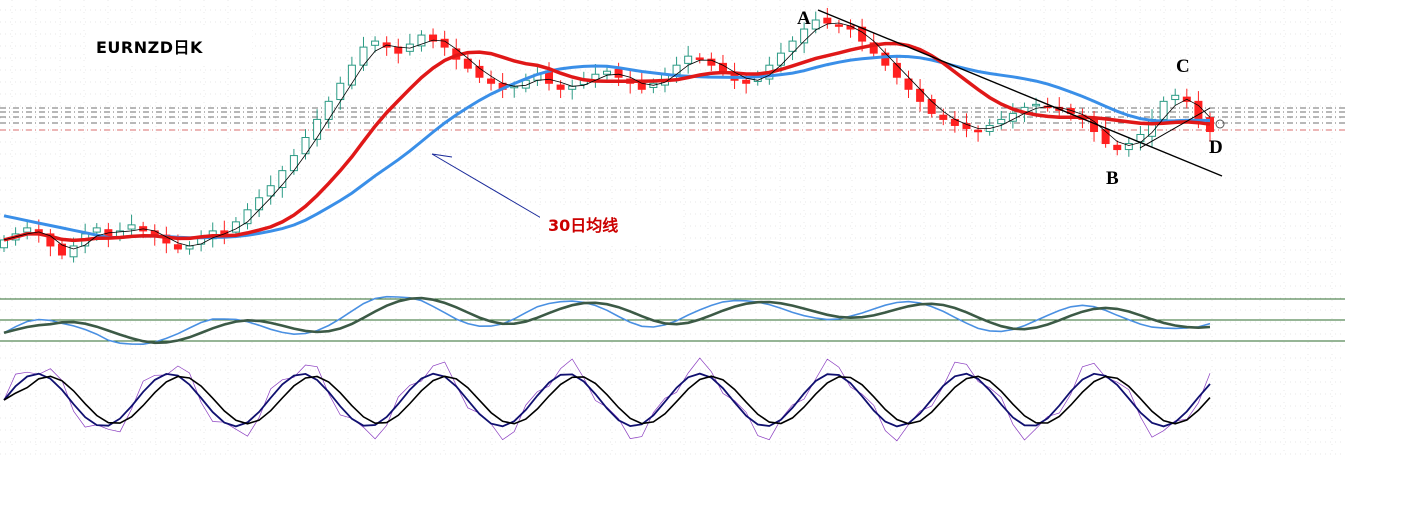 The width and height of the screenshot is (1416, 519). I want to click on osc1-slow-line, so click(607, 320).